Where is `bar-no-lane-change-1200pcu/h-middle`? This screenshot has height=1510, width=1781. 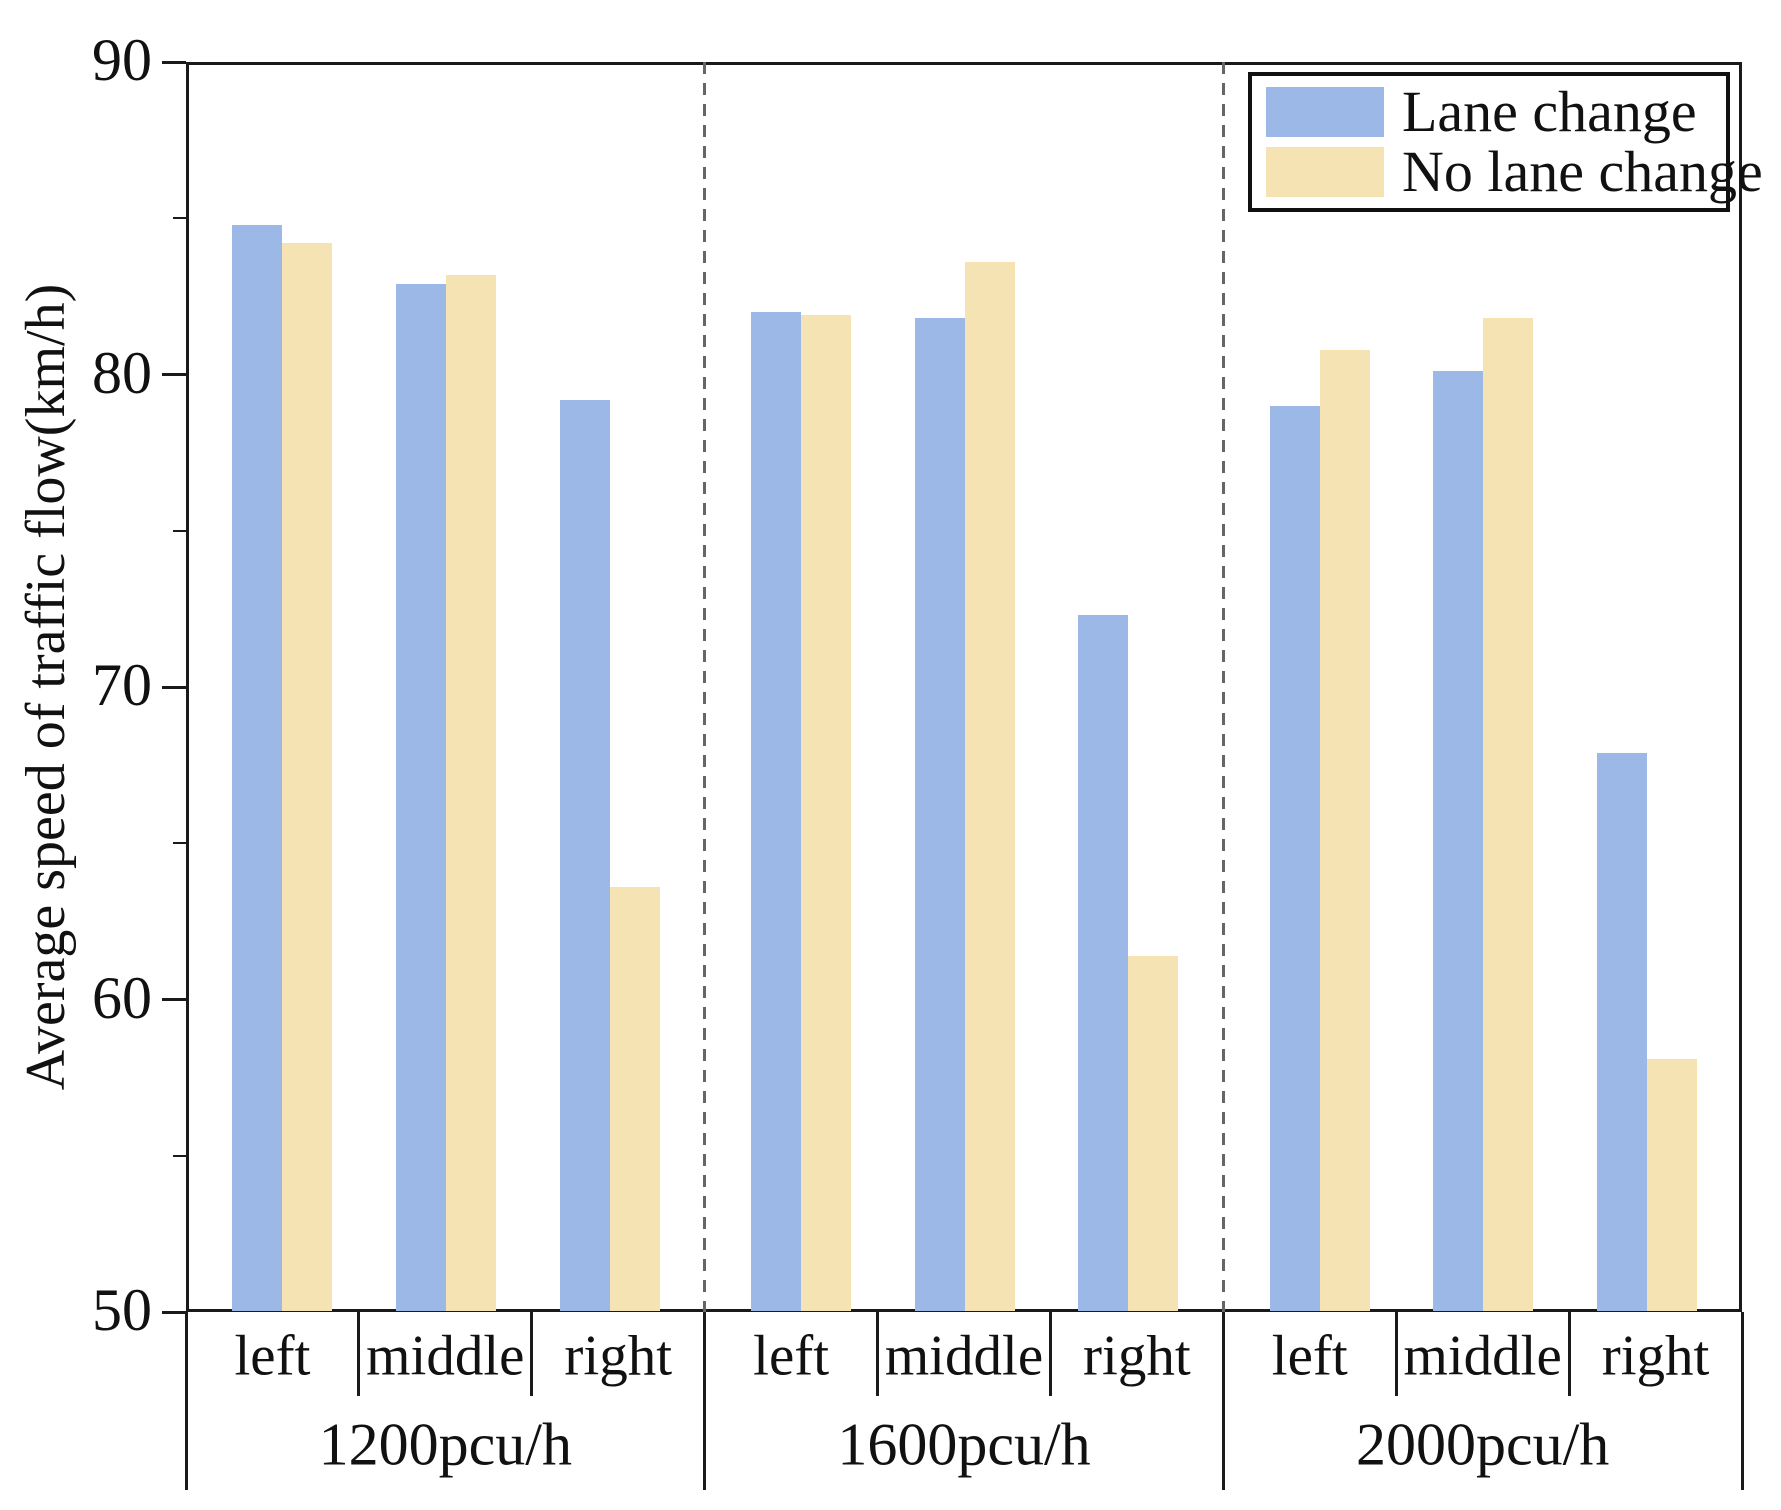 bar-no-lane-change-1200pcu/h-middle is located at coordinates (470, 792).